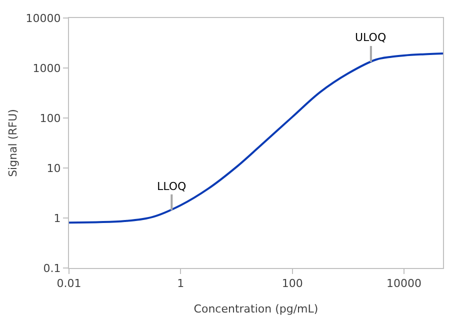  I want to click on y-tick-label: 0.1, so click(52, 268).